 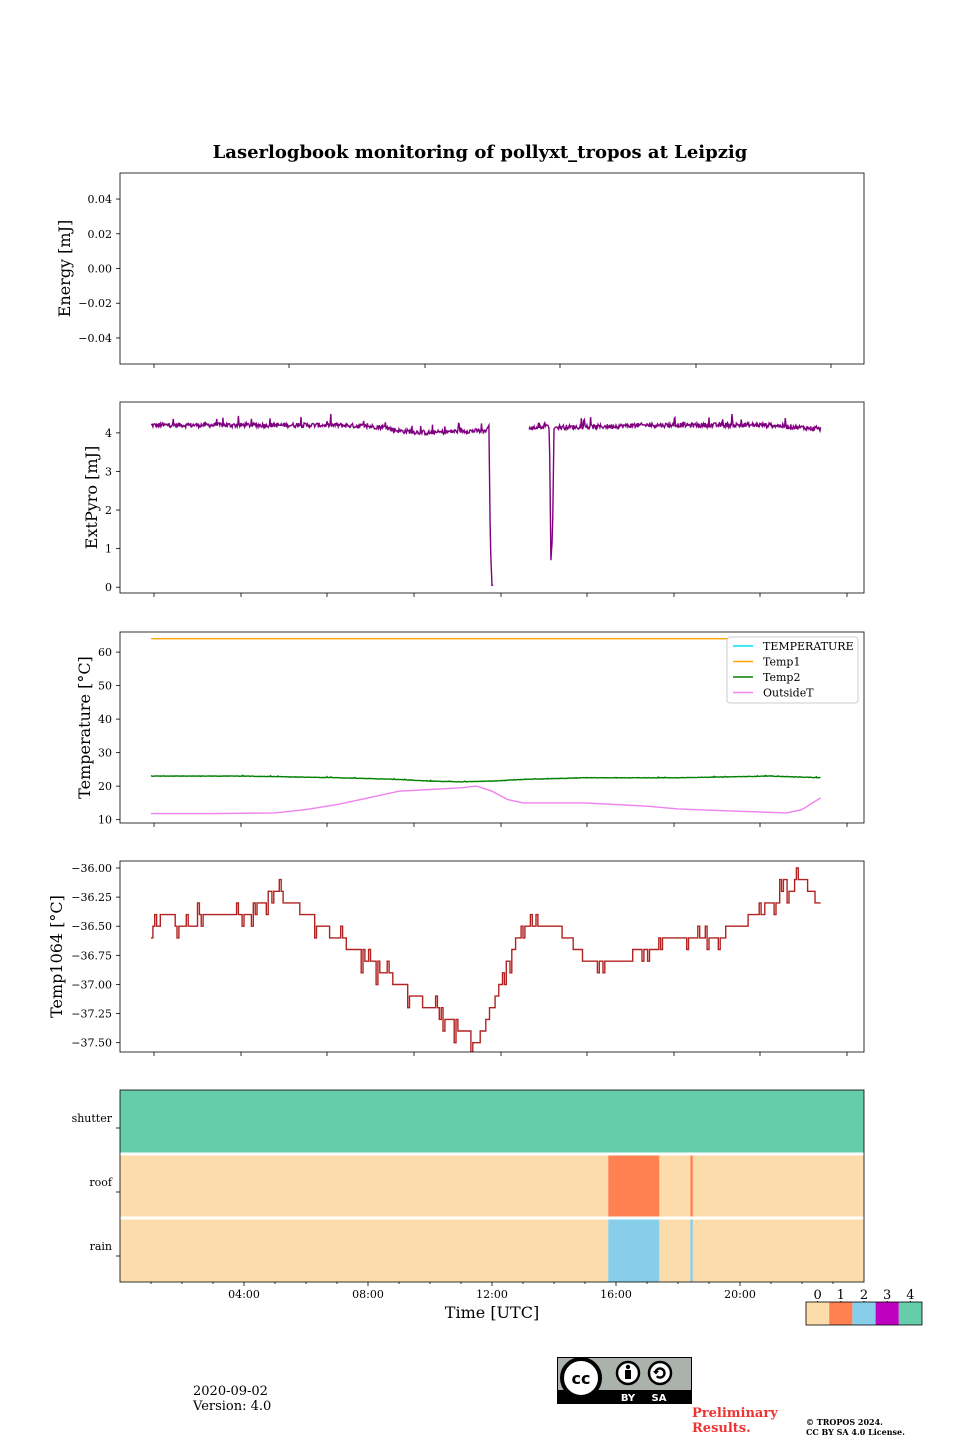 I want to click on y-tick-label: −36.75, so click(x=91, y=955).